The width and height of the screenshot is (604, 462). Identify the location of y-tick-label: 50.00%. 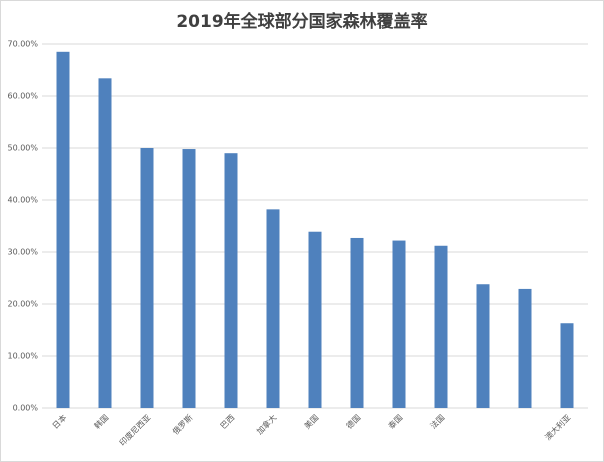
(22, 148).